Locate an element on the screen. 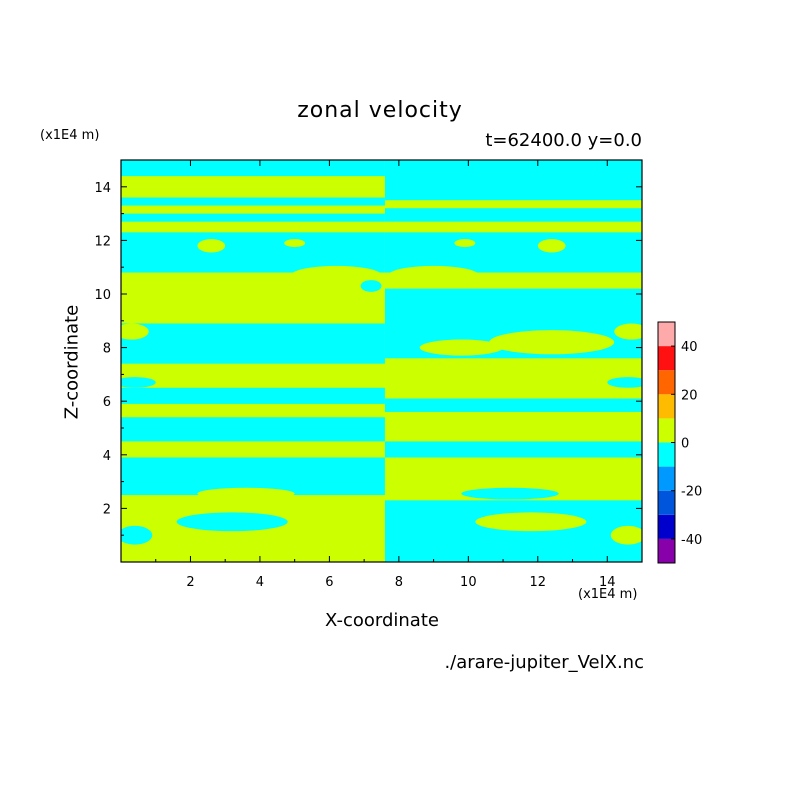  y-tick-label: 12 is located at coordinates (102, 241).